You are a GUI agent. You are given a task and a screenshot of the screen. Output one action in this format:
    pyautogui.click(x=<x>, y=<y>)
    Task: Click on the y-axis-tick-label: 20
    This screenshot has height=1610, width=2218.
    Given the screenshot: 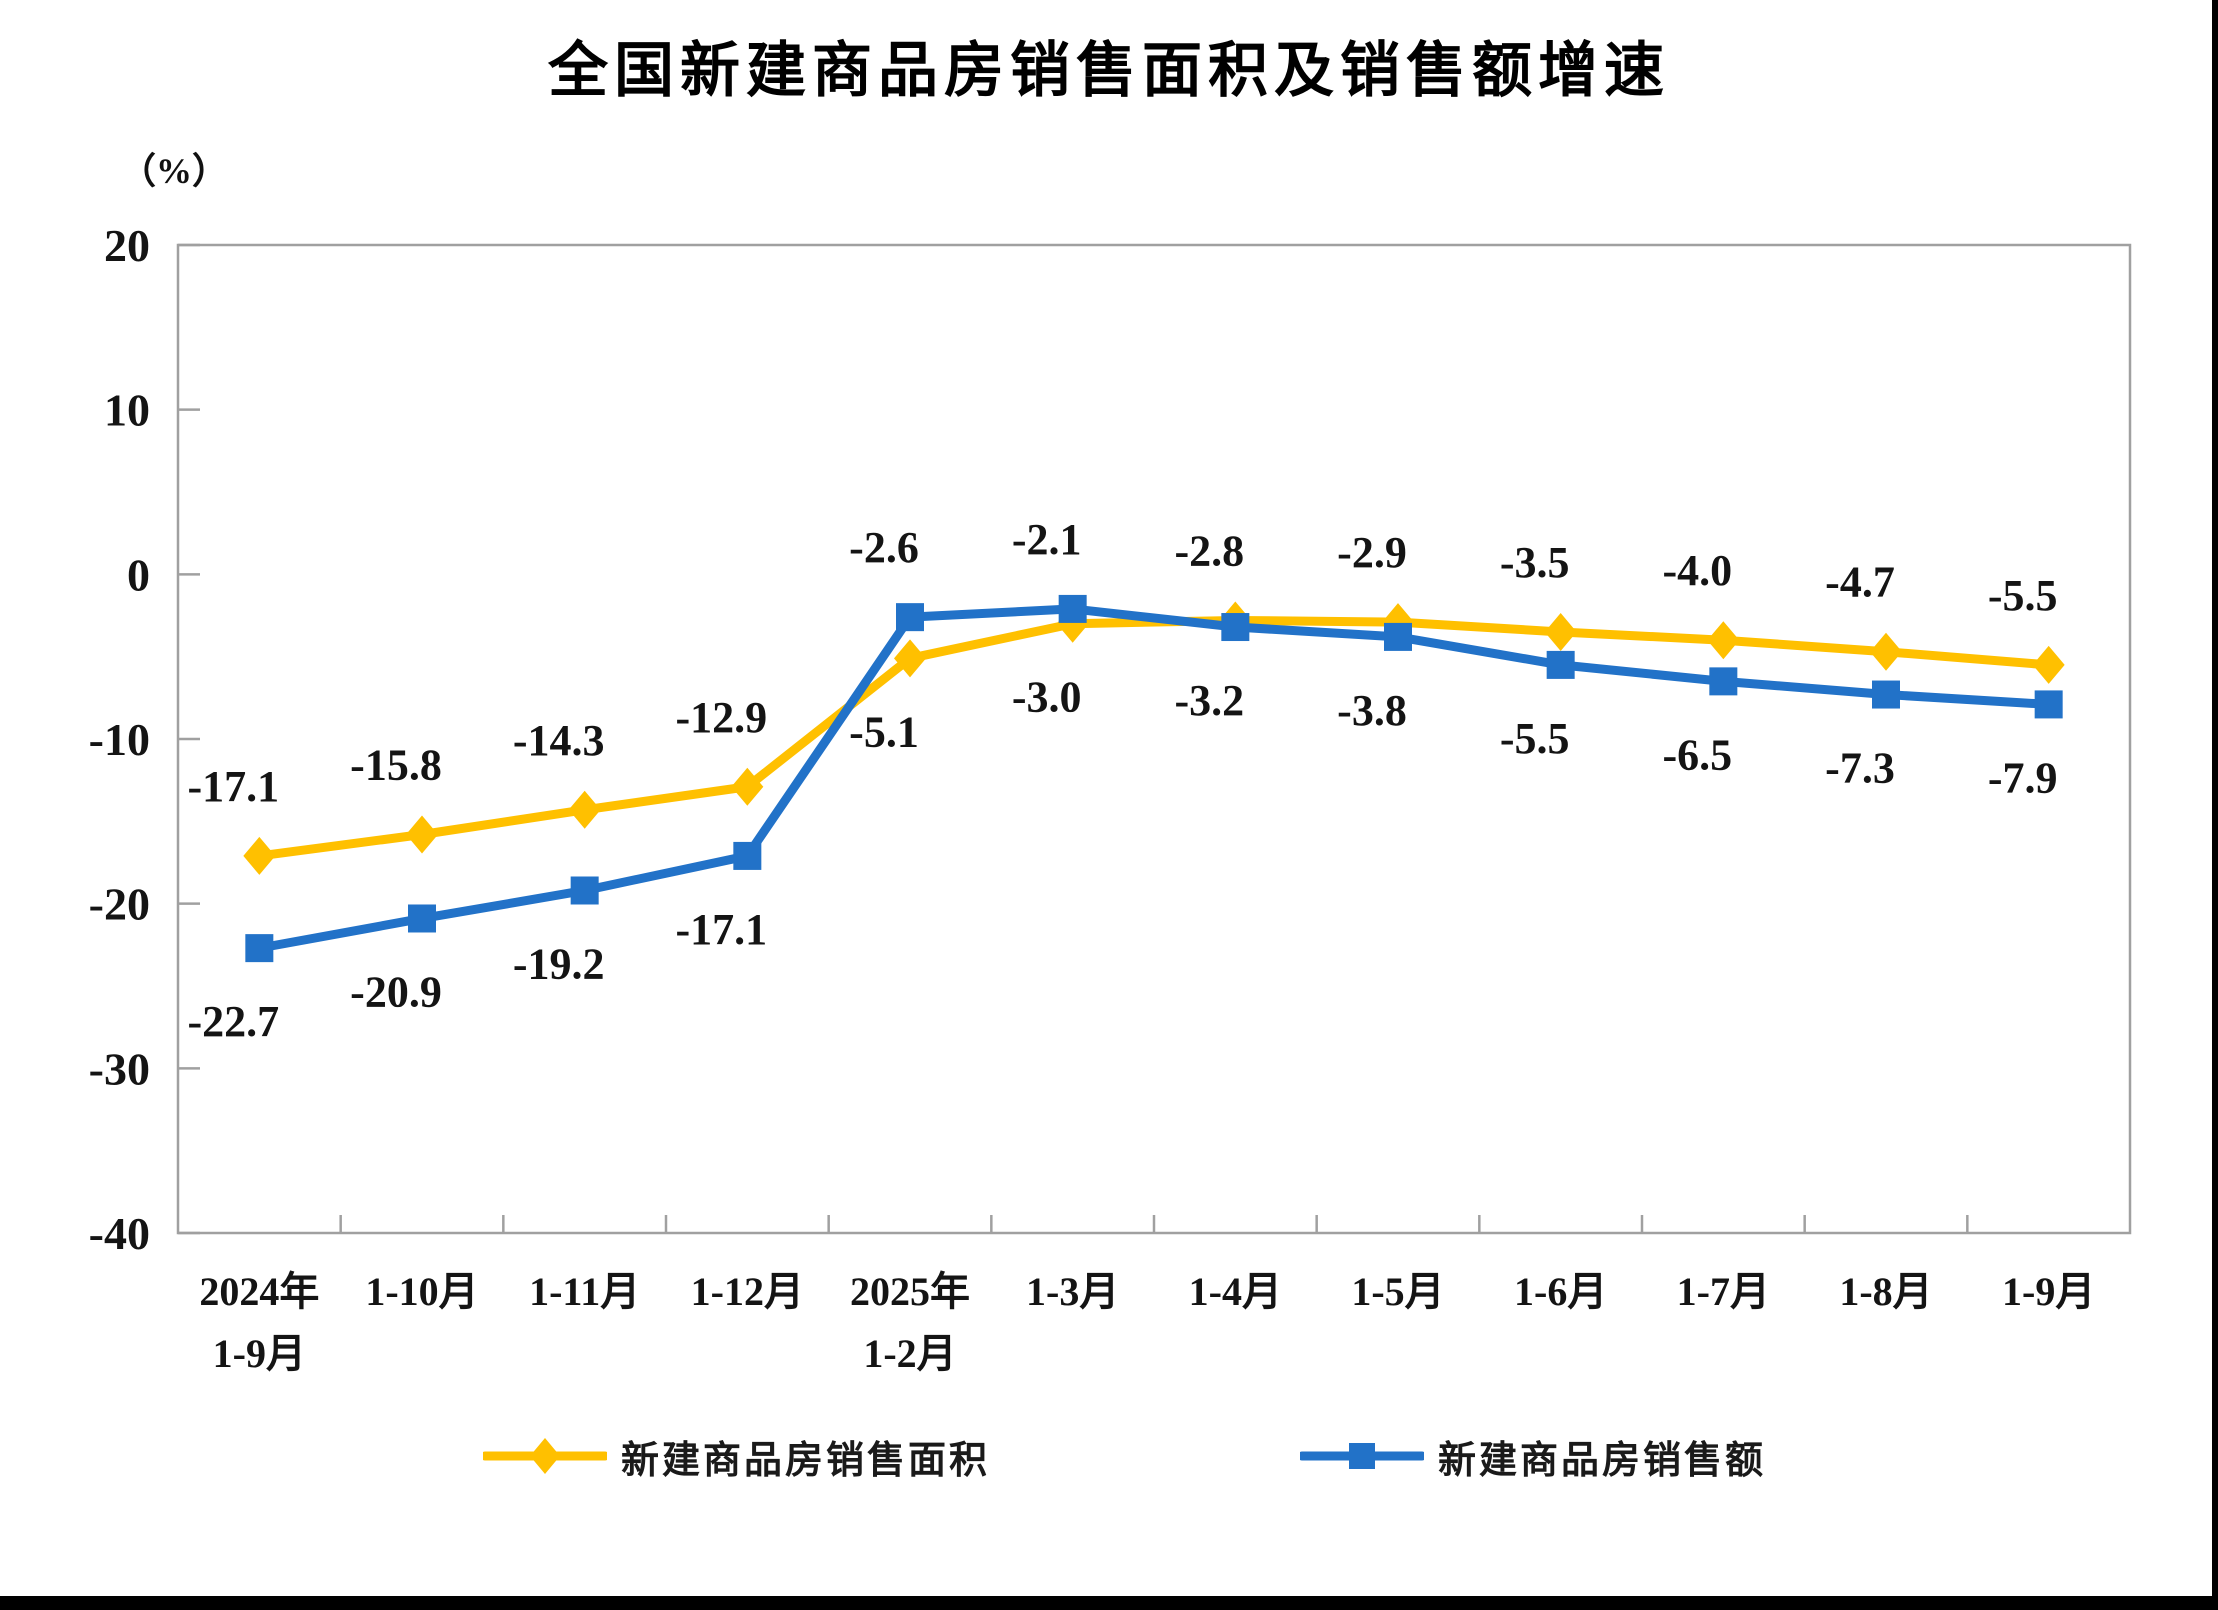 What is the action you would take?
    pyautogui.click(x=127, y=245)
    